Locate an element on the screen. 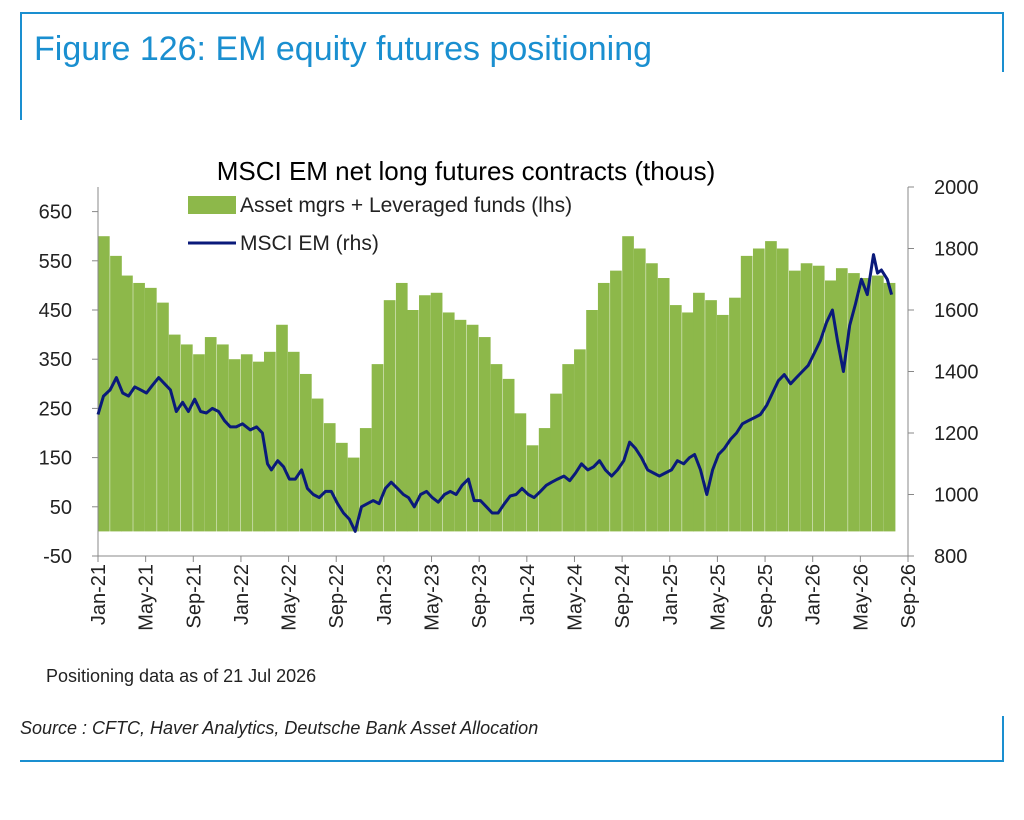 This screenshot has width=1024, height=820. source-right-rule is located at coordinates (1003, 739).